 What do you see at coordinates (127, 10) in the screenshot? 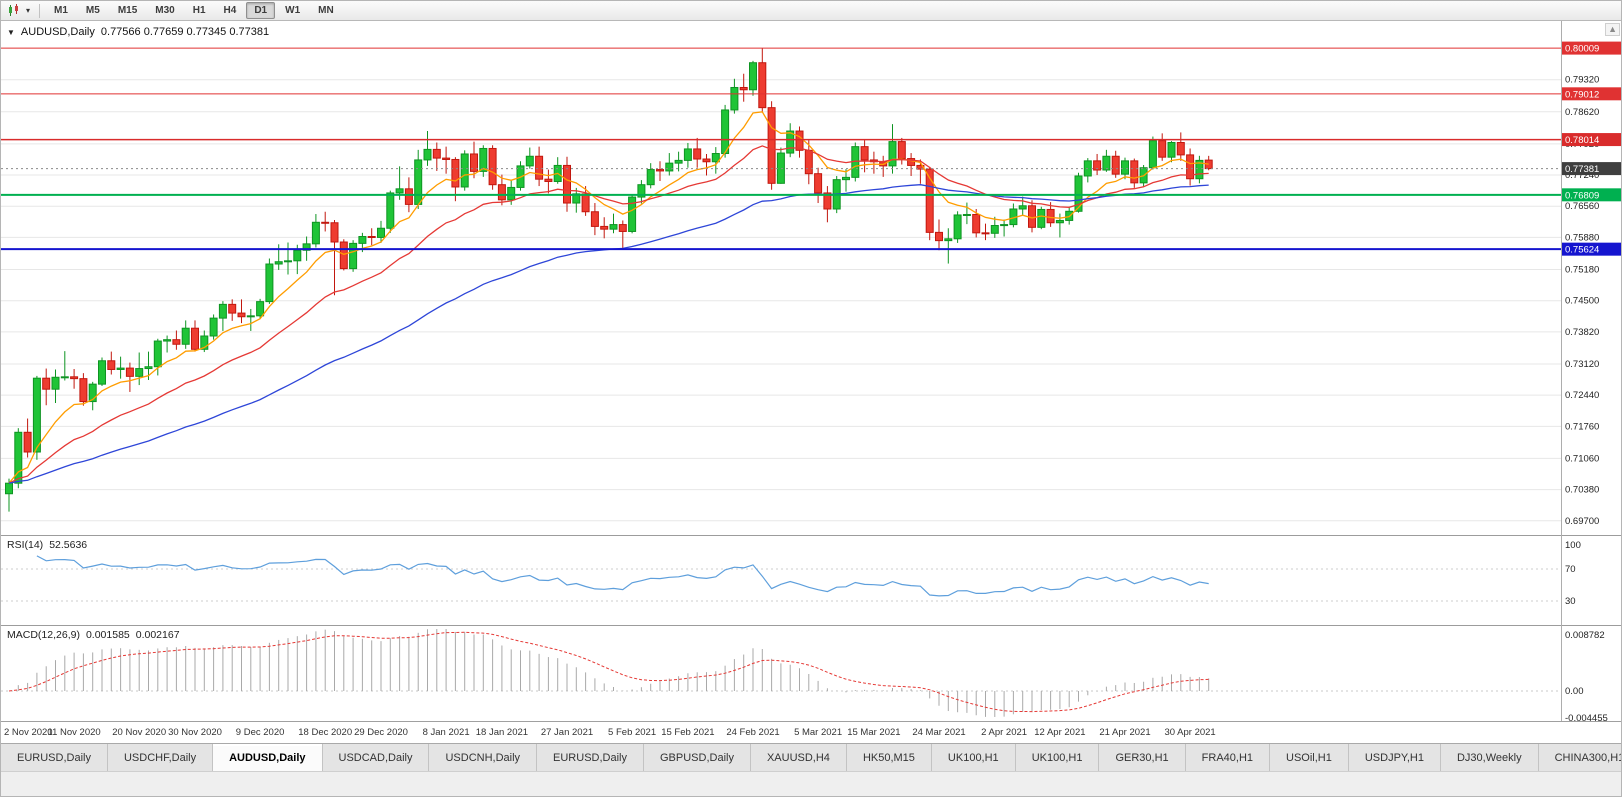
I see `timeframe-button-m15: M15` at bounding box center [127, 10].